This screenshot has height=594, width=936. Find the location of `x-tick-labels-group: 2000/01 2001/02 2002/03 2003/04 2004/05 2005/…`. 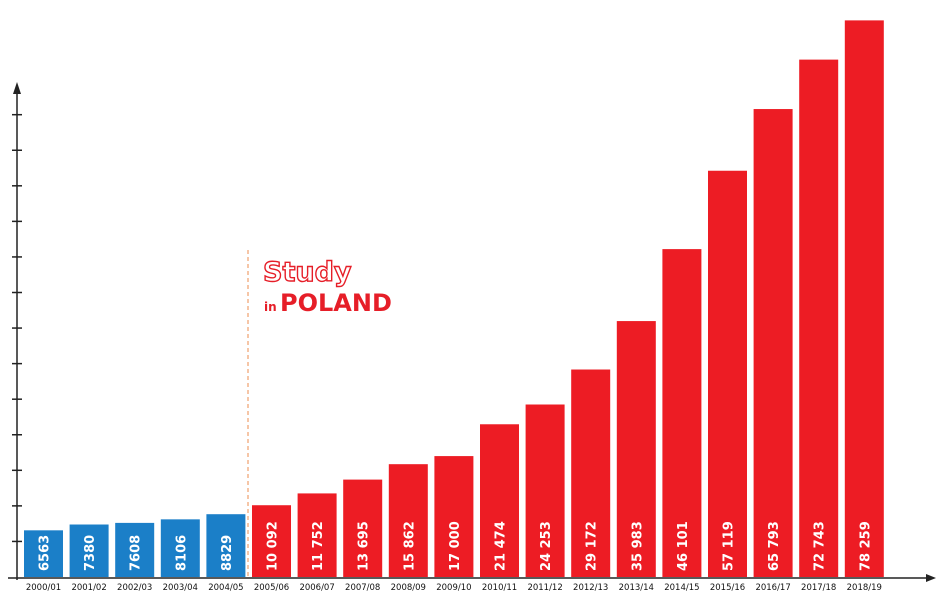

x-tick-labels-group: 2000/01 2001/02 2002/03 2003/04 2004/05 2005/… is located at coordinates (454, 588).